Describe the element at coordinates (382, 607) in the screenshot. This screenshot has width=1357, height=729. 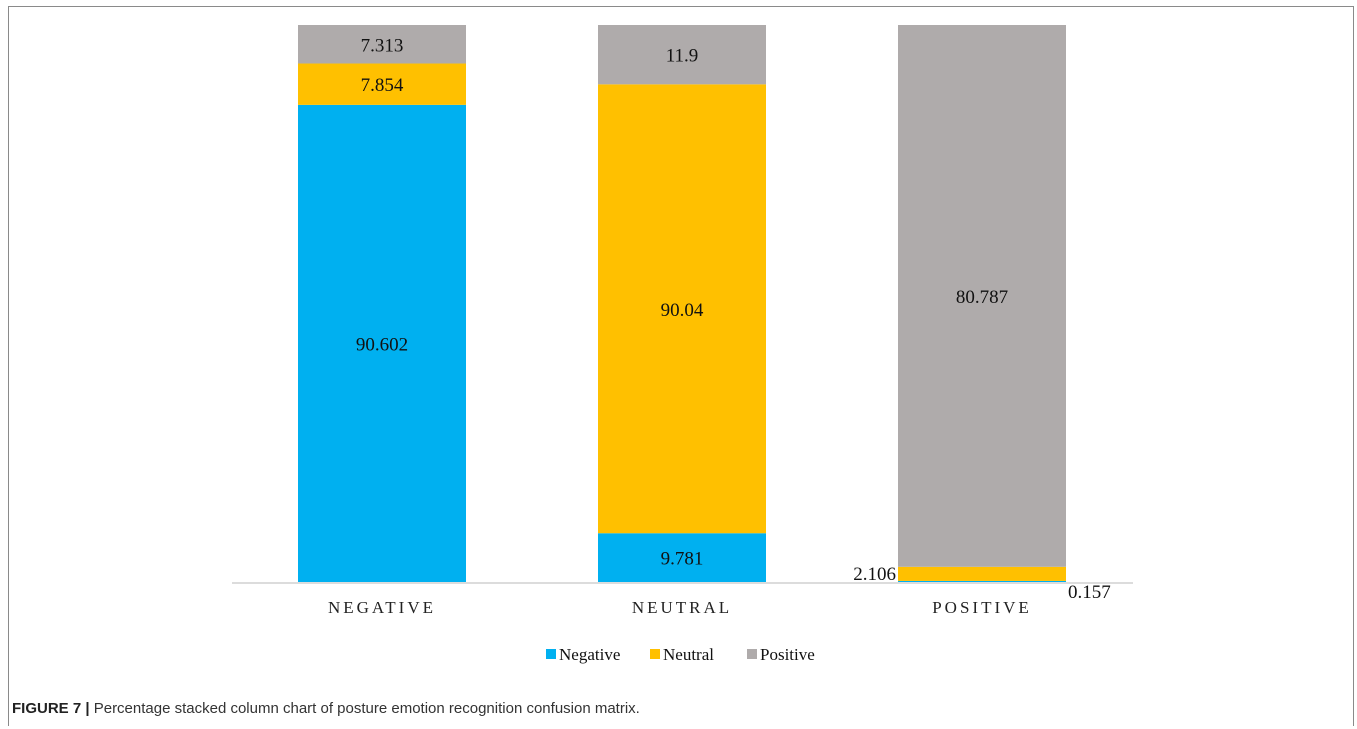
I see `category-label-negative: NEGATIVE` at that location.